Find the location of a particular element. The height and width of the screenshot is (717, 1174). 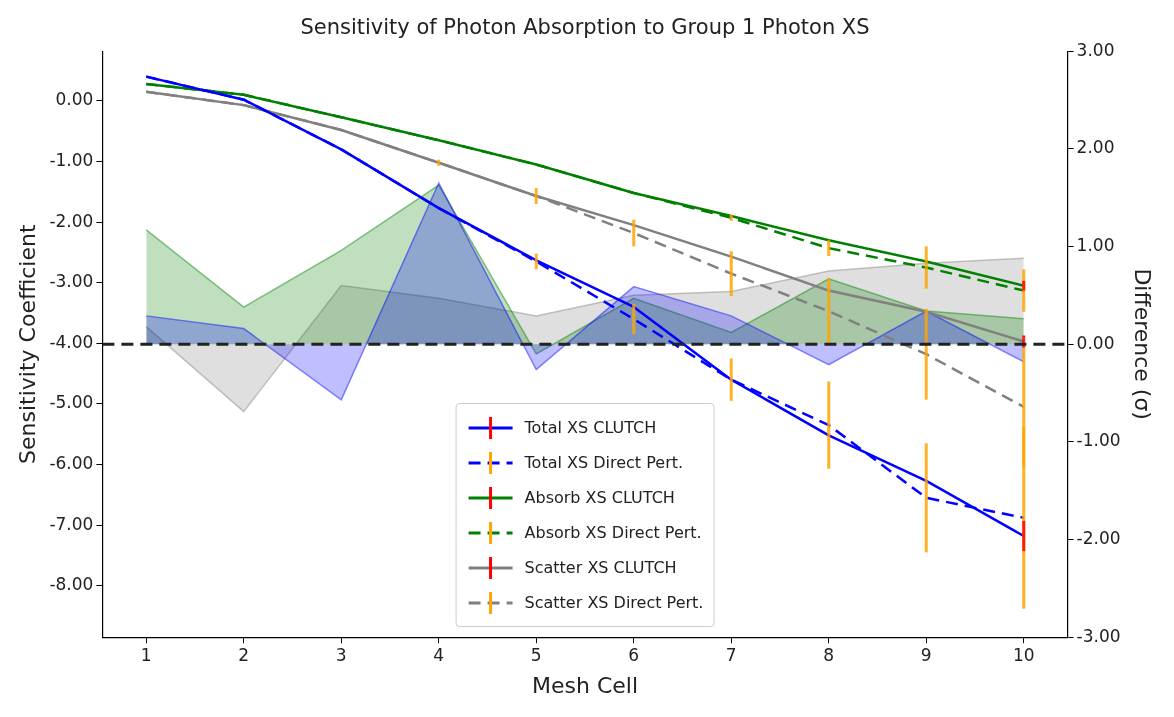

x-tick-label: 8 is located at coordinates (829, 654).